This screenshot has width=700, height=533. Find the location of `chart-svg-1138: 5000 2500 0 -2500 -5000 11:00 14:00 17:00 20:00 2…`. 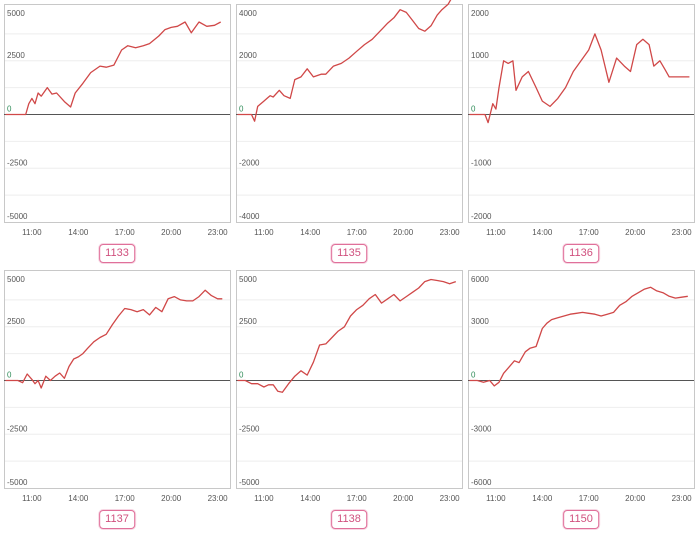

chart-svg-1138: 5000 2500 0 -2500 -5000 11:00 14:00 17:00 20:00 2… is located at coordinates (349, 386).